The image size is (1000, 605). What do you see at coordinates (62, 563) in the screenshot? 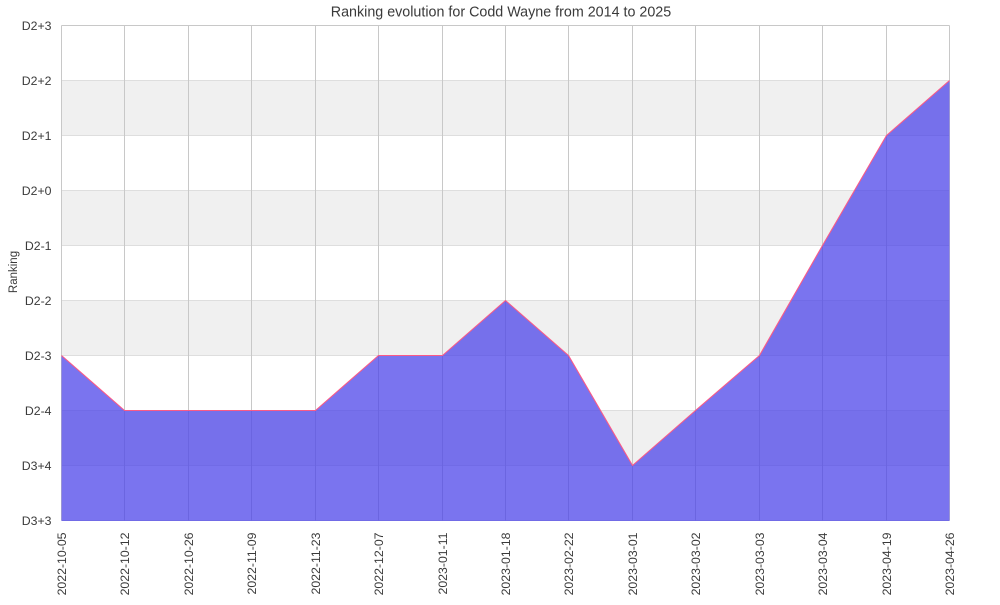
I see `svg-text: 2022-10-05` at bounding box center [62, 563].